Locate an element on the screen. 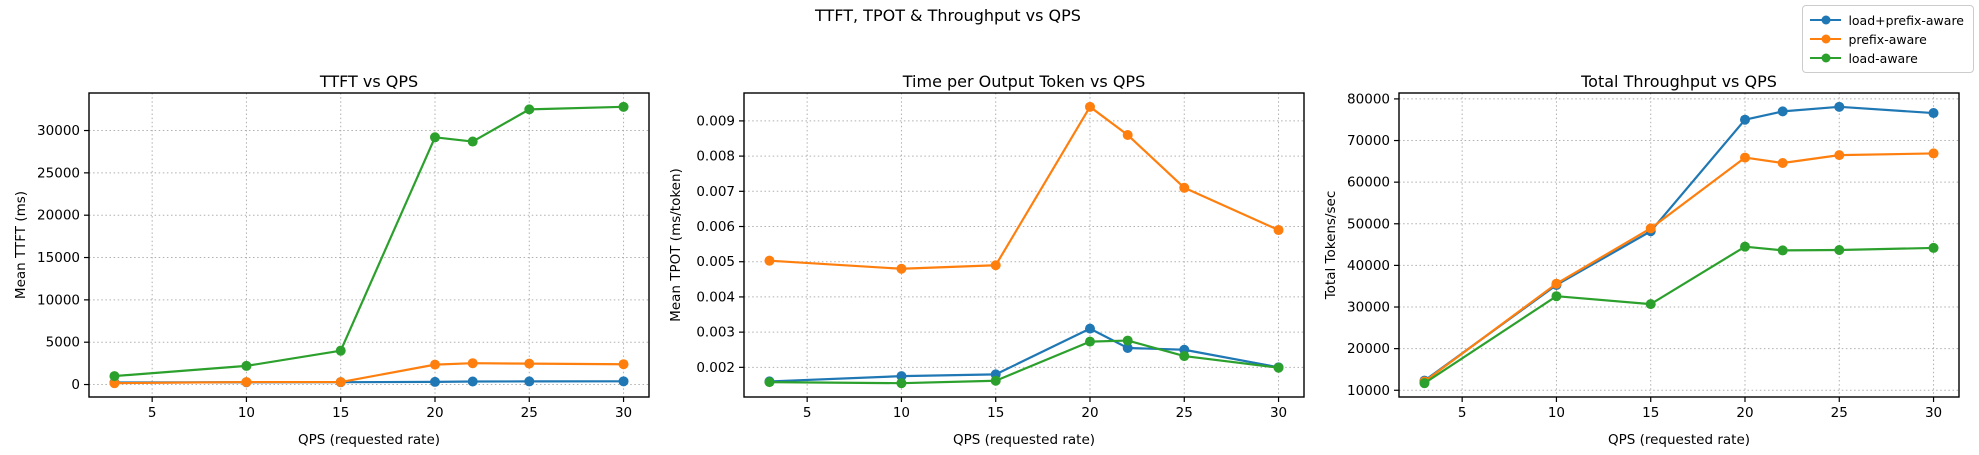 This screenshot has width=1979, height=455. y-tick-label: 0.006 is located at coordinates (715, 227).